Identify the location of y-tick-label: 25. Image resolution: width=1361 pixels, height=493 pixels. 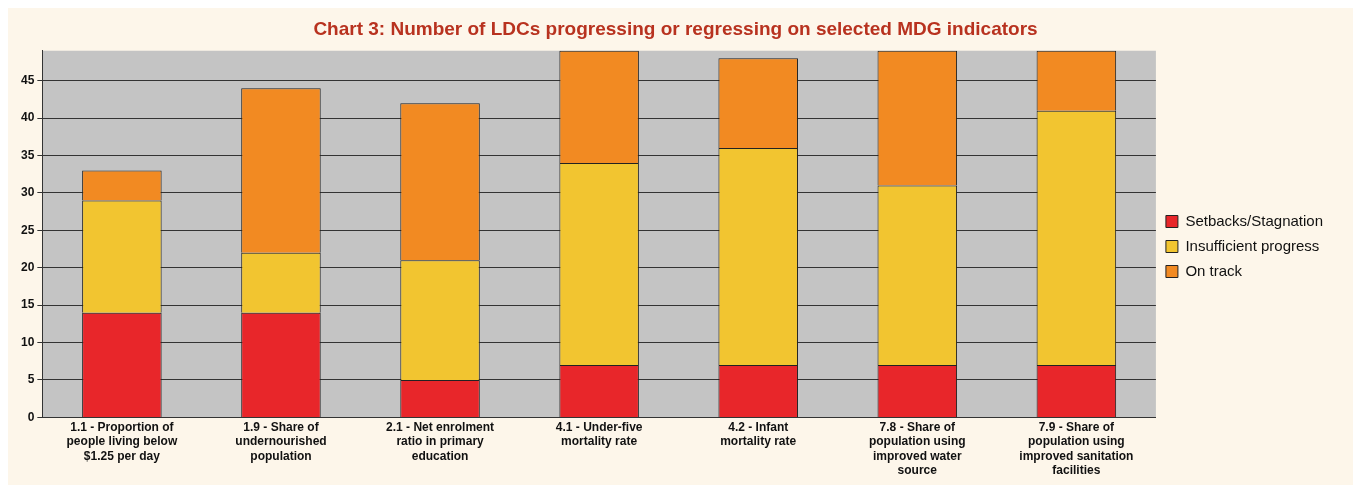
(27, 229).